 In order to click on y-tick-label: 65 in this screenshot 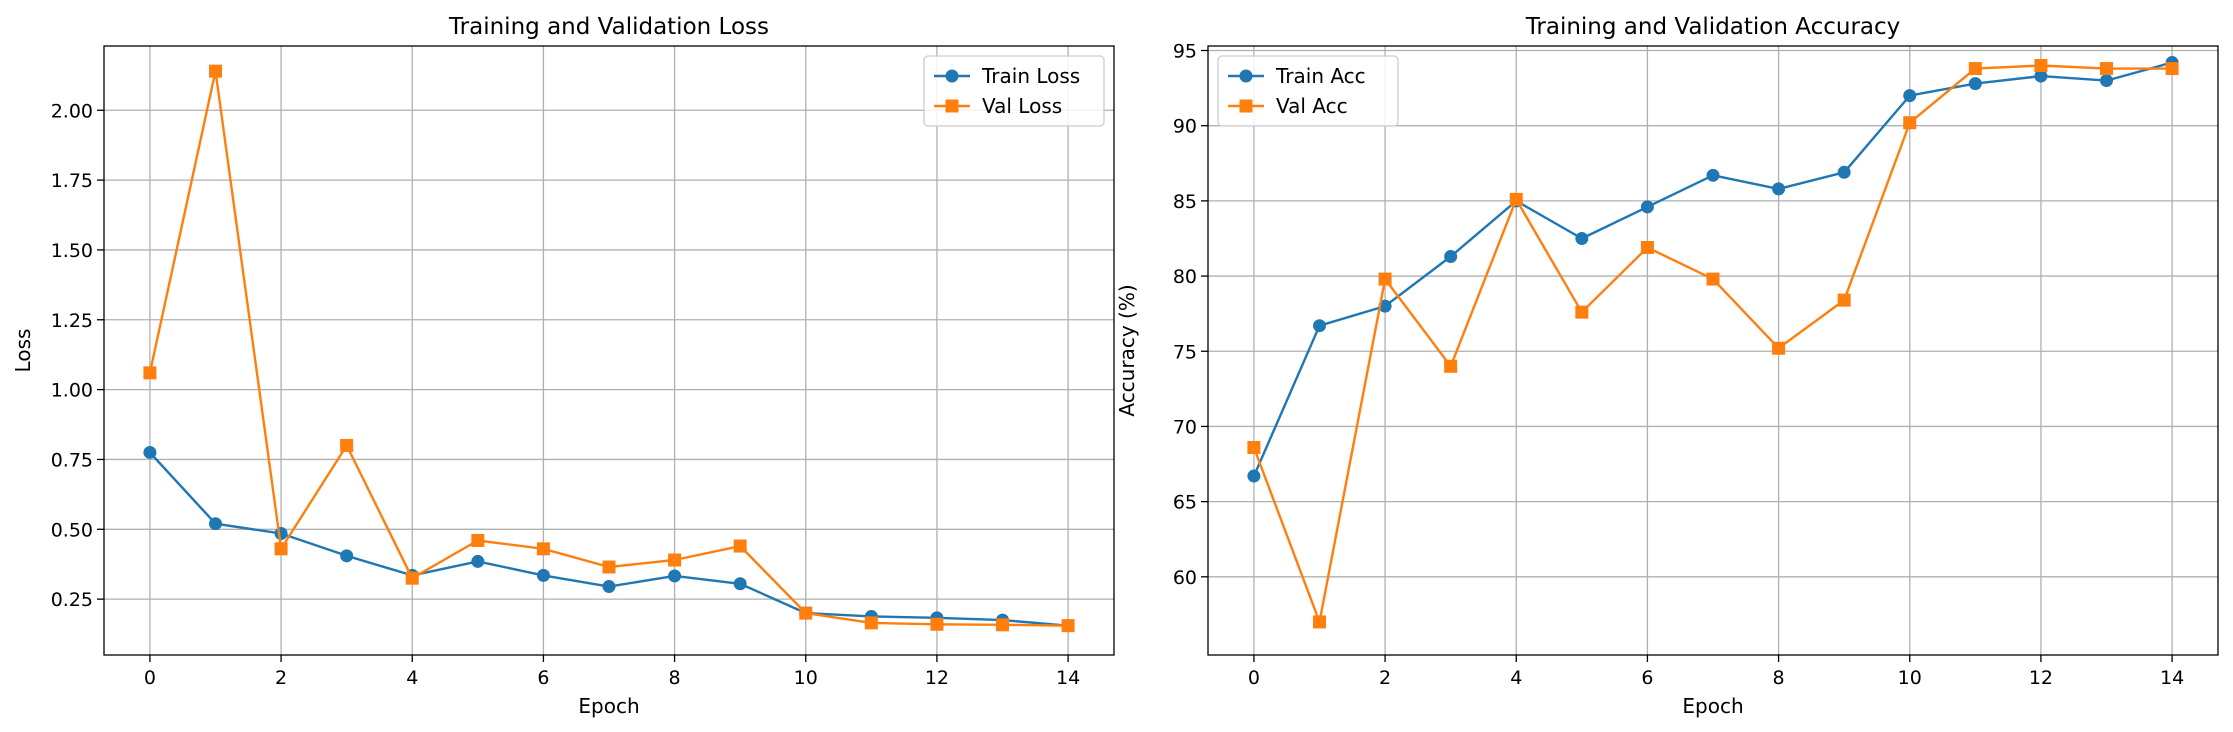, I will do `click(1185, 503)`.